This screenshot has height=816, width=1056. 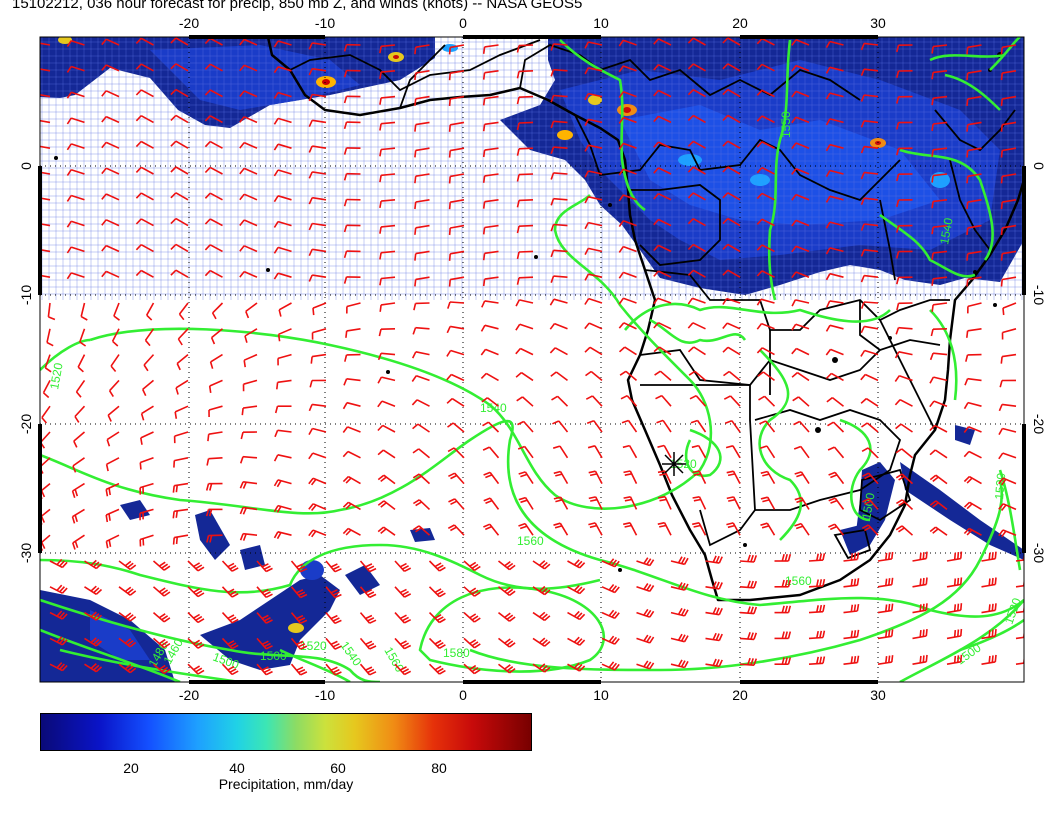 I want to click on lon-tick-label: 30, so click(x=878, y=23).